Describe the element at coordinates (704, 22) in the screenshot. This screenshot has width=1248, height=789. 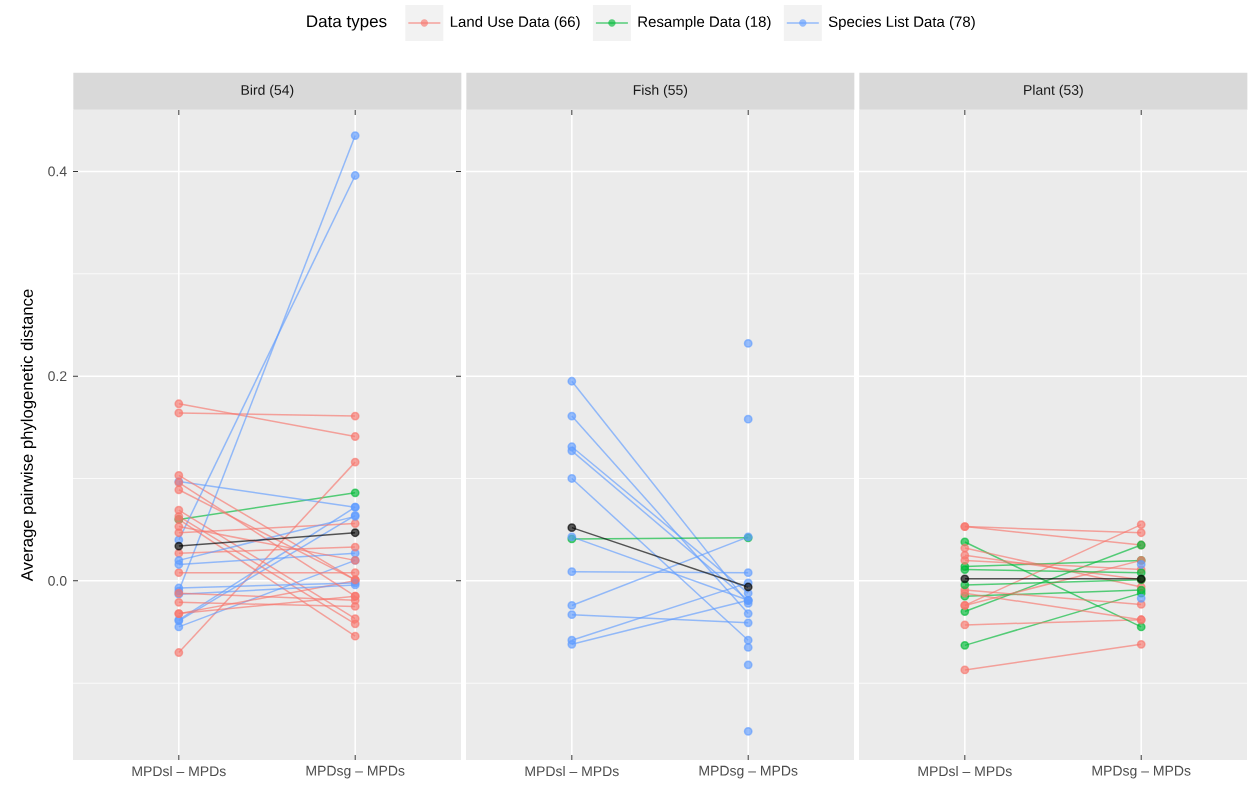
I see `legend-label: Resample Data (18)` at that location.